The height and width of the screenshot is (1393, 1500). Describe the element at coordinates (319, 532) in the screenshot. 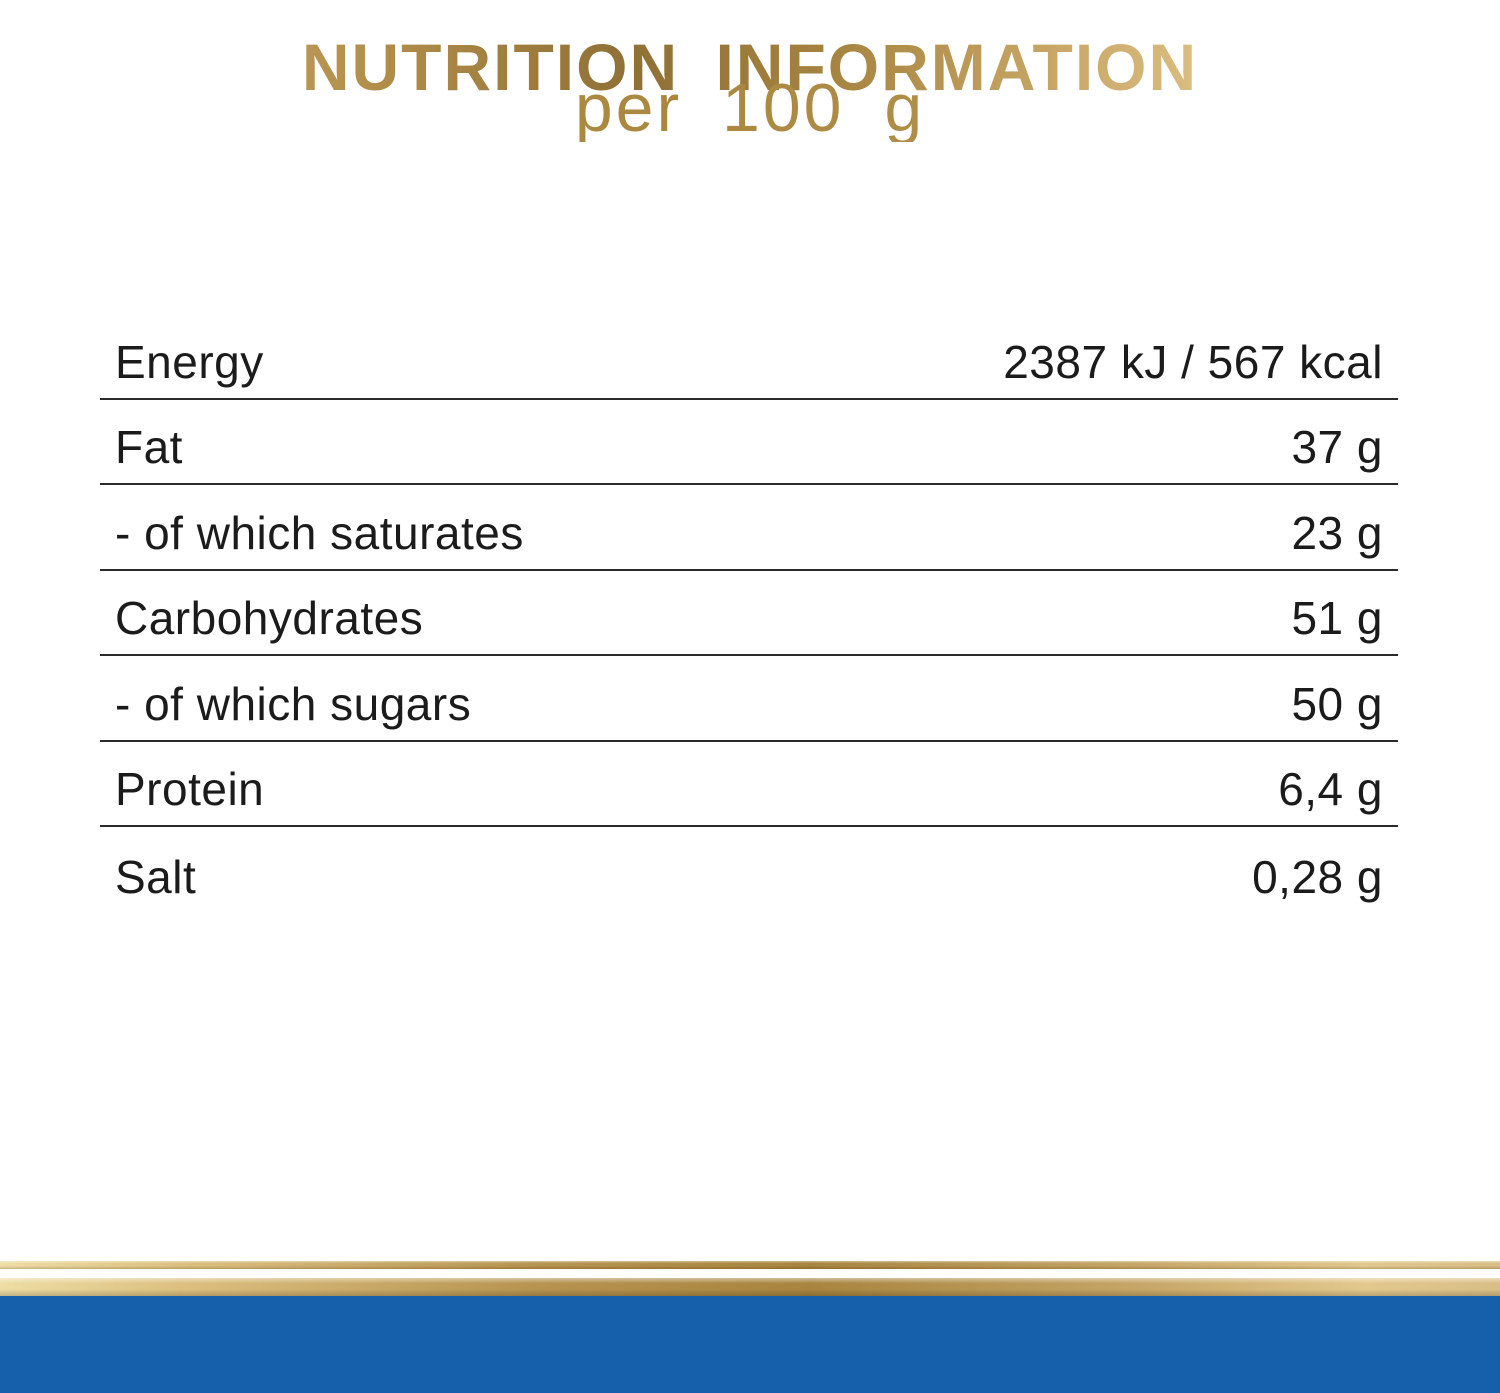

I see `nutrient-label: - of which saturates` at that location.